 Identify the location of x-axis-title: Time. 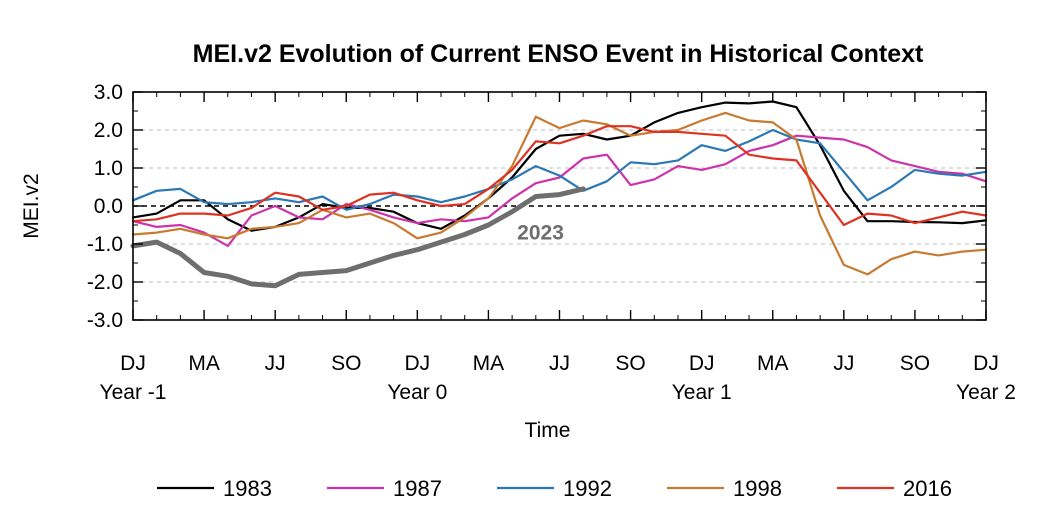
(548, 430).